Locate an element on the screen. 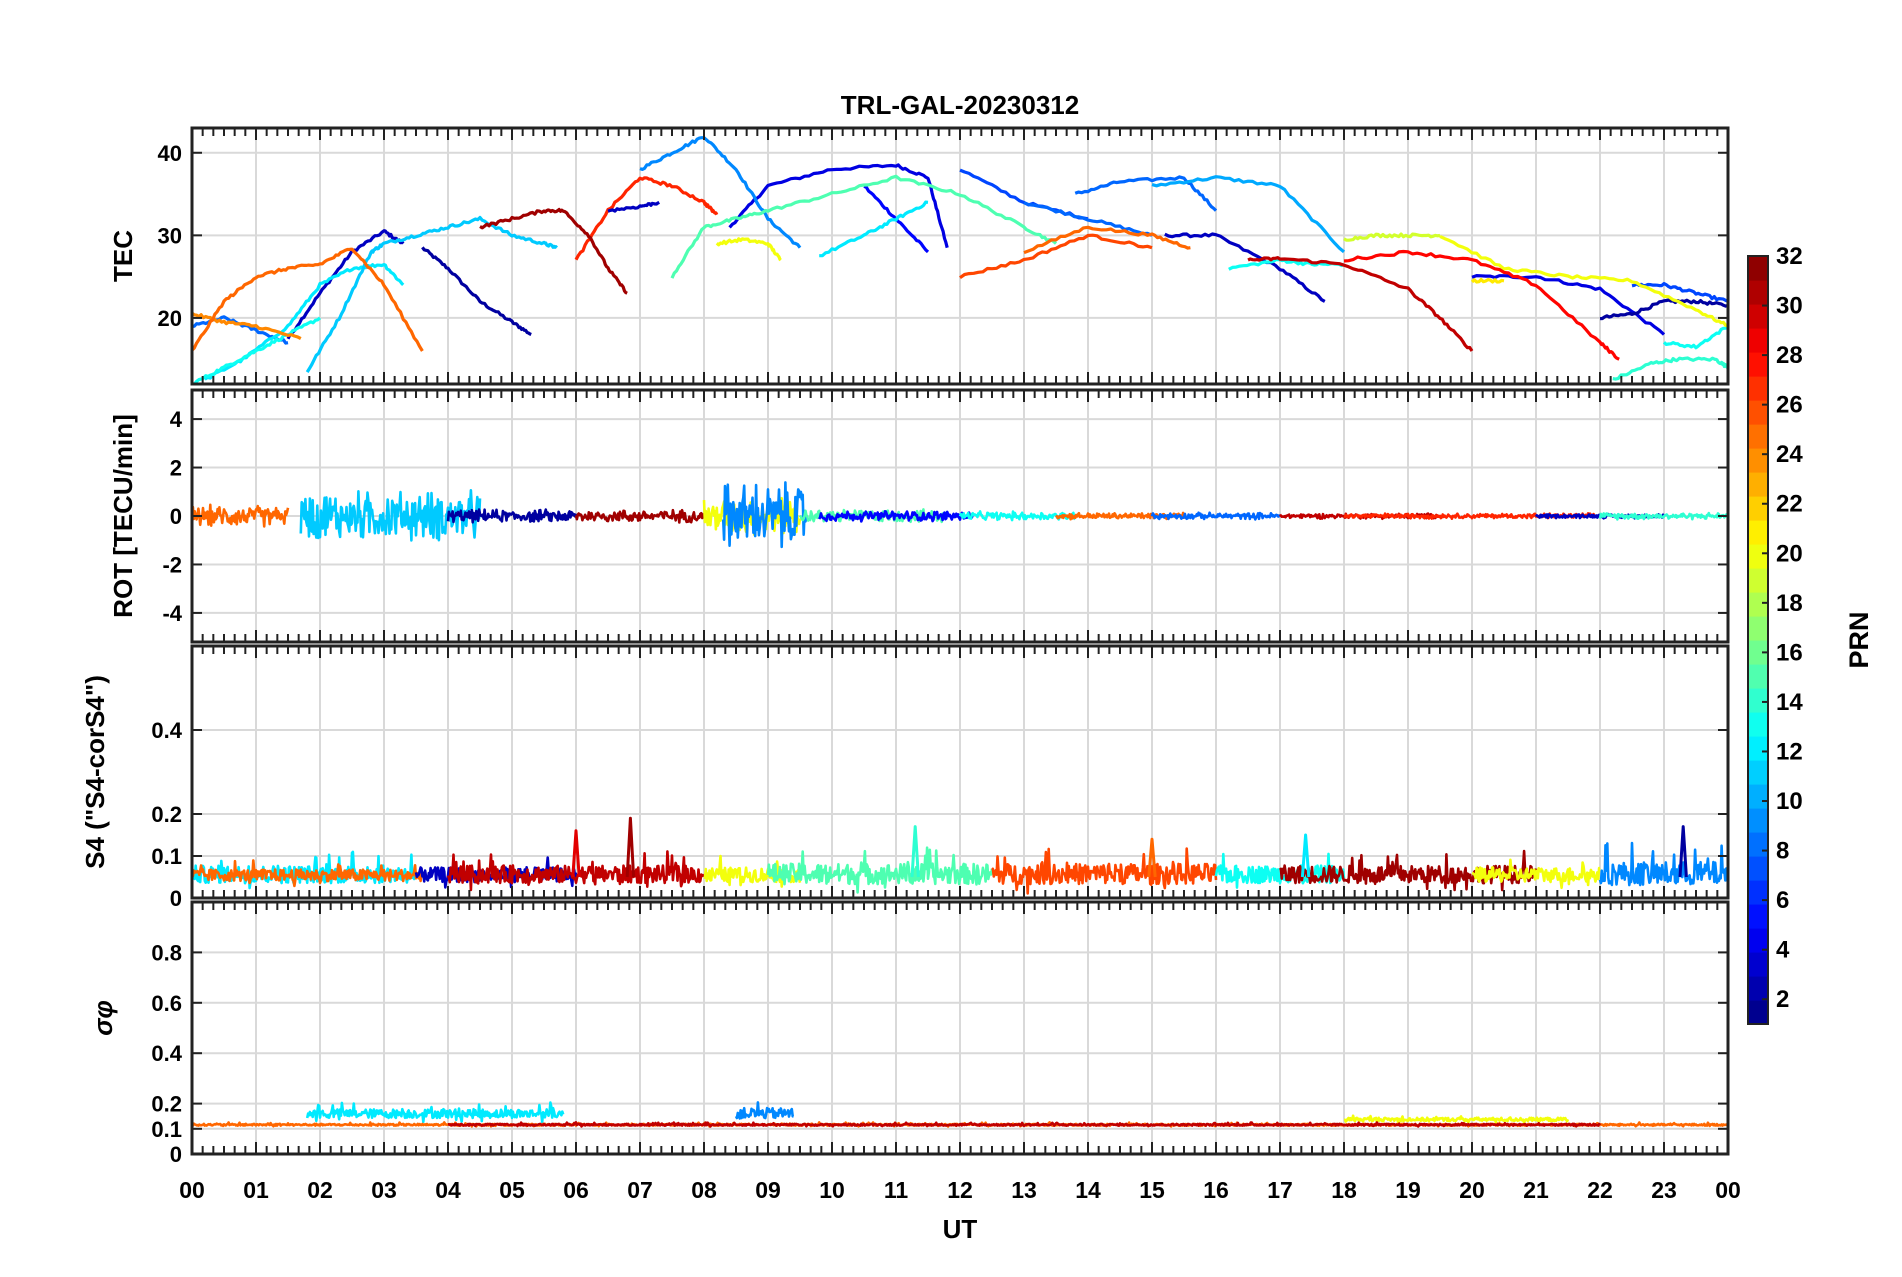 The width and height of the screenshot is (1902, 1277). x-axis-label: UT is located at coordinates (960, 1229).